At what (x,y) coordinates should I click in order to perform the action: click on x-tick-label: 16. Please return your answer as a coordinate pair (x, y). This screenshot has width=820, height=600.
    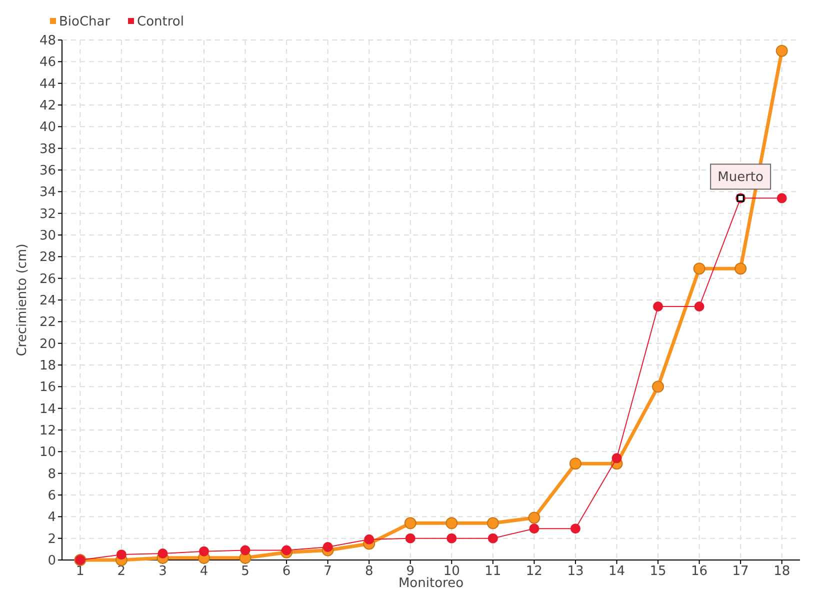
    Looking at the image, I should click on (699, 571).